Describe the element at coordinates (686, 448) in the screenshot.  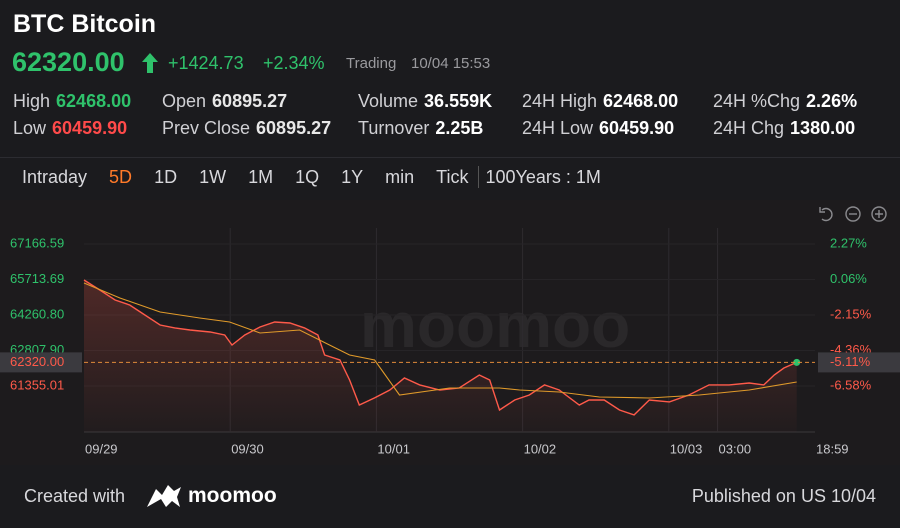
I see `x-tick-label: 10/03` at that location.